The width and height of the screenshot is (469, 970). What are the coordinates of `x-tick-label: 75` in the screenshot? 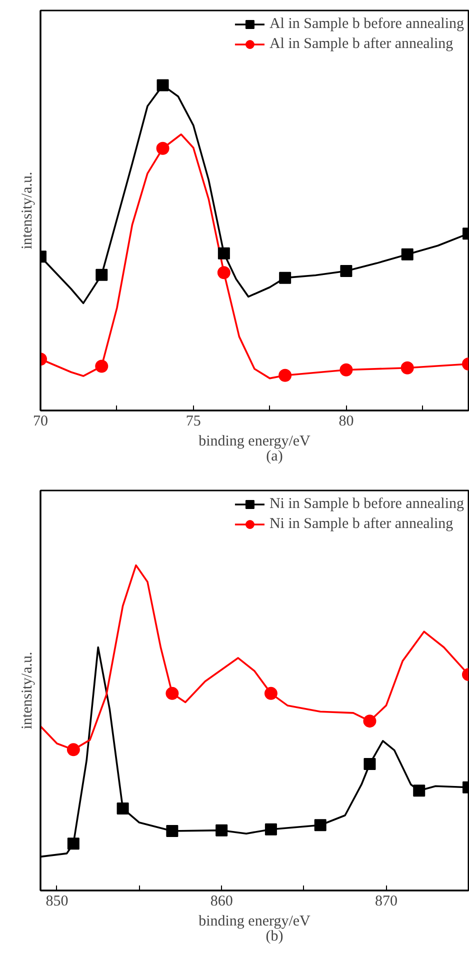 It's located at (193, 422).